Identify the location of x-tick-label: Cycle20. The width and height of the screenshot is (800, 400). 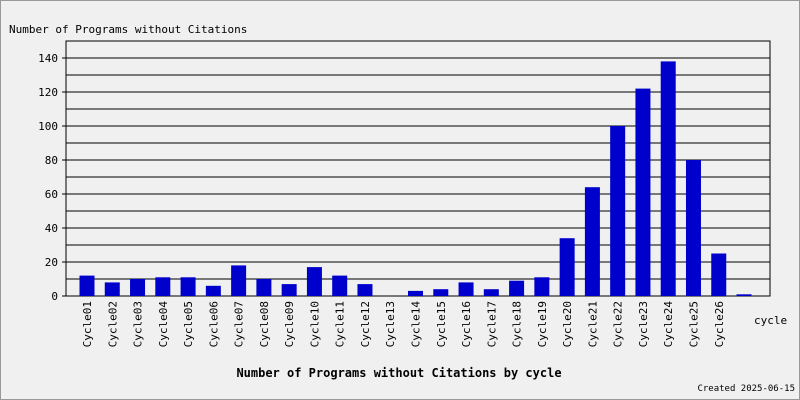
(567, 324).